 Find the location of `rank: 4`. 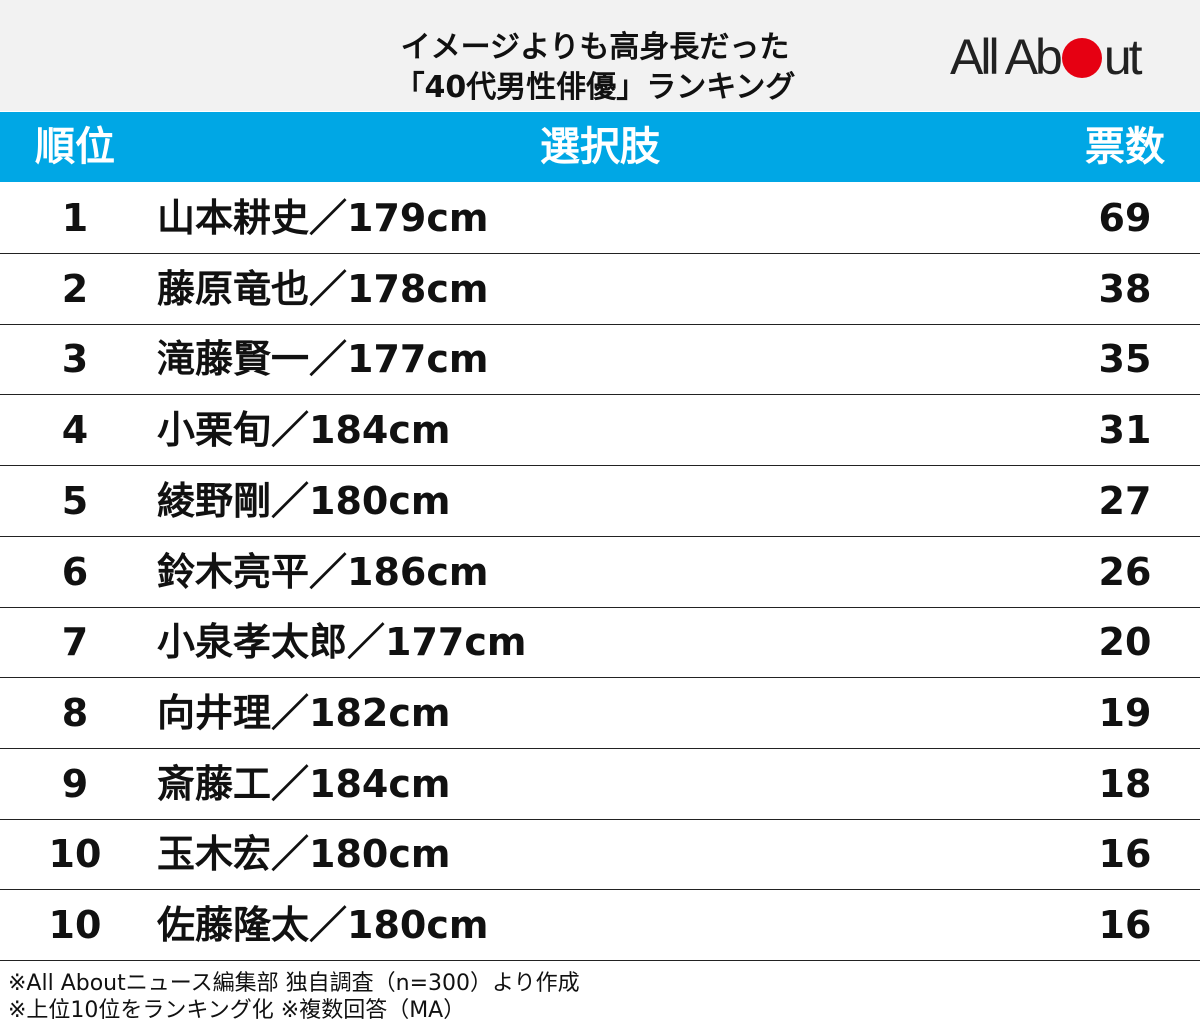

rank: 4 is located at coordinates (75, 430).